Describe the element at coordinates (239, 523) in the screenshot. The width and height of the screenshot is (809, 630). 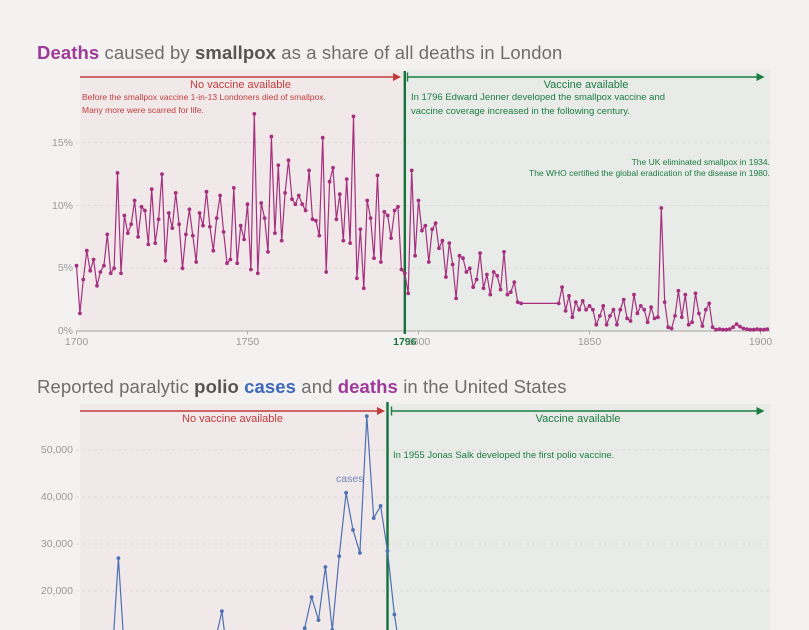
I see `series-line-cases` at that location.